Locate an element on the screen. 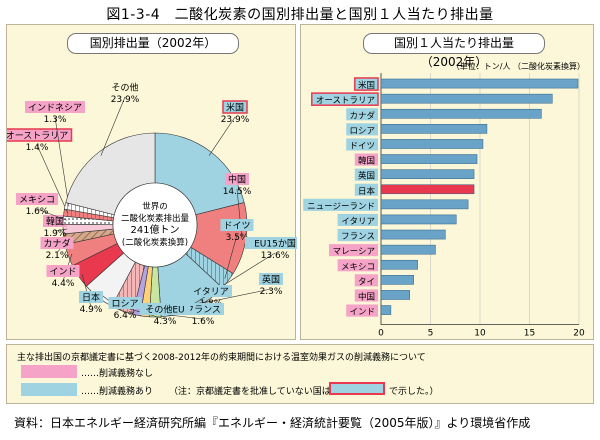  bar-category-label-13: タイ is located at coordinates (366, 282).